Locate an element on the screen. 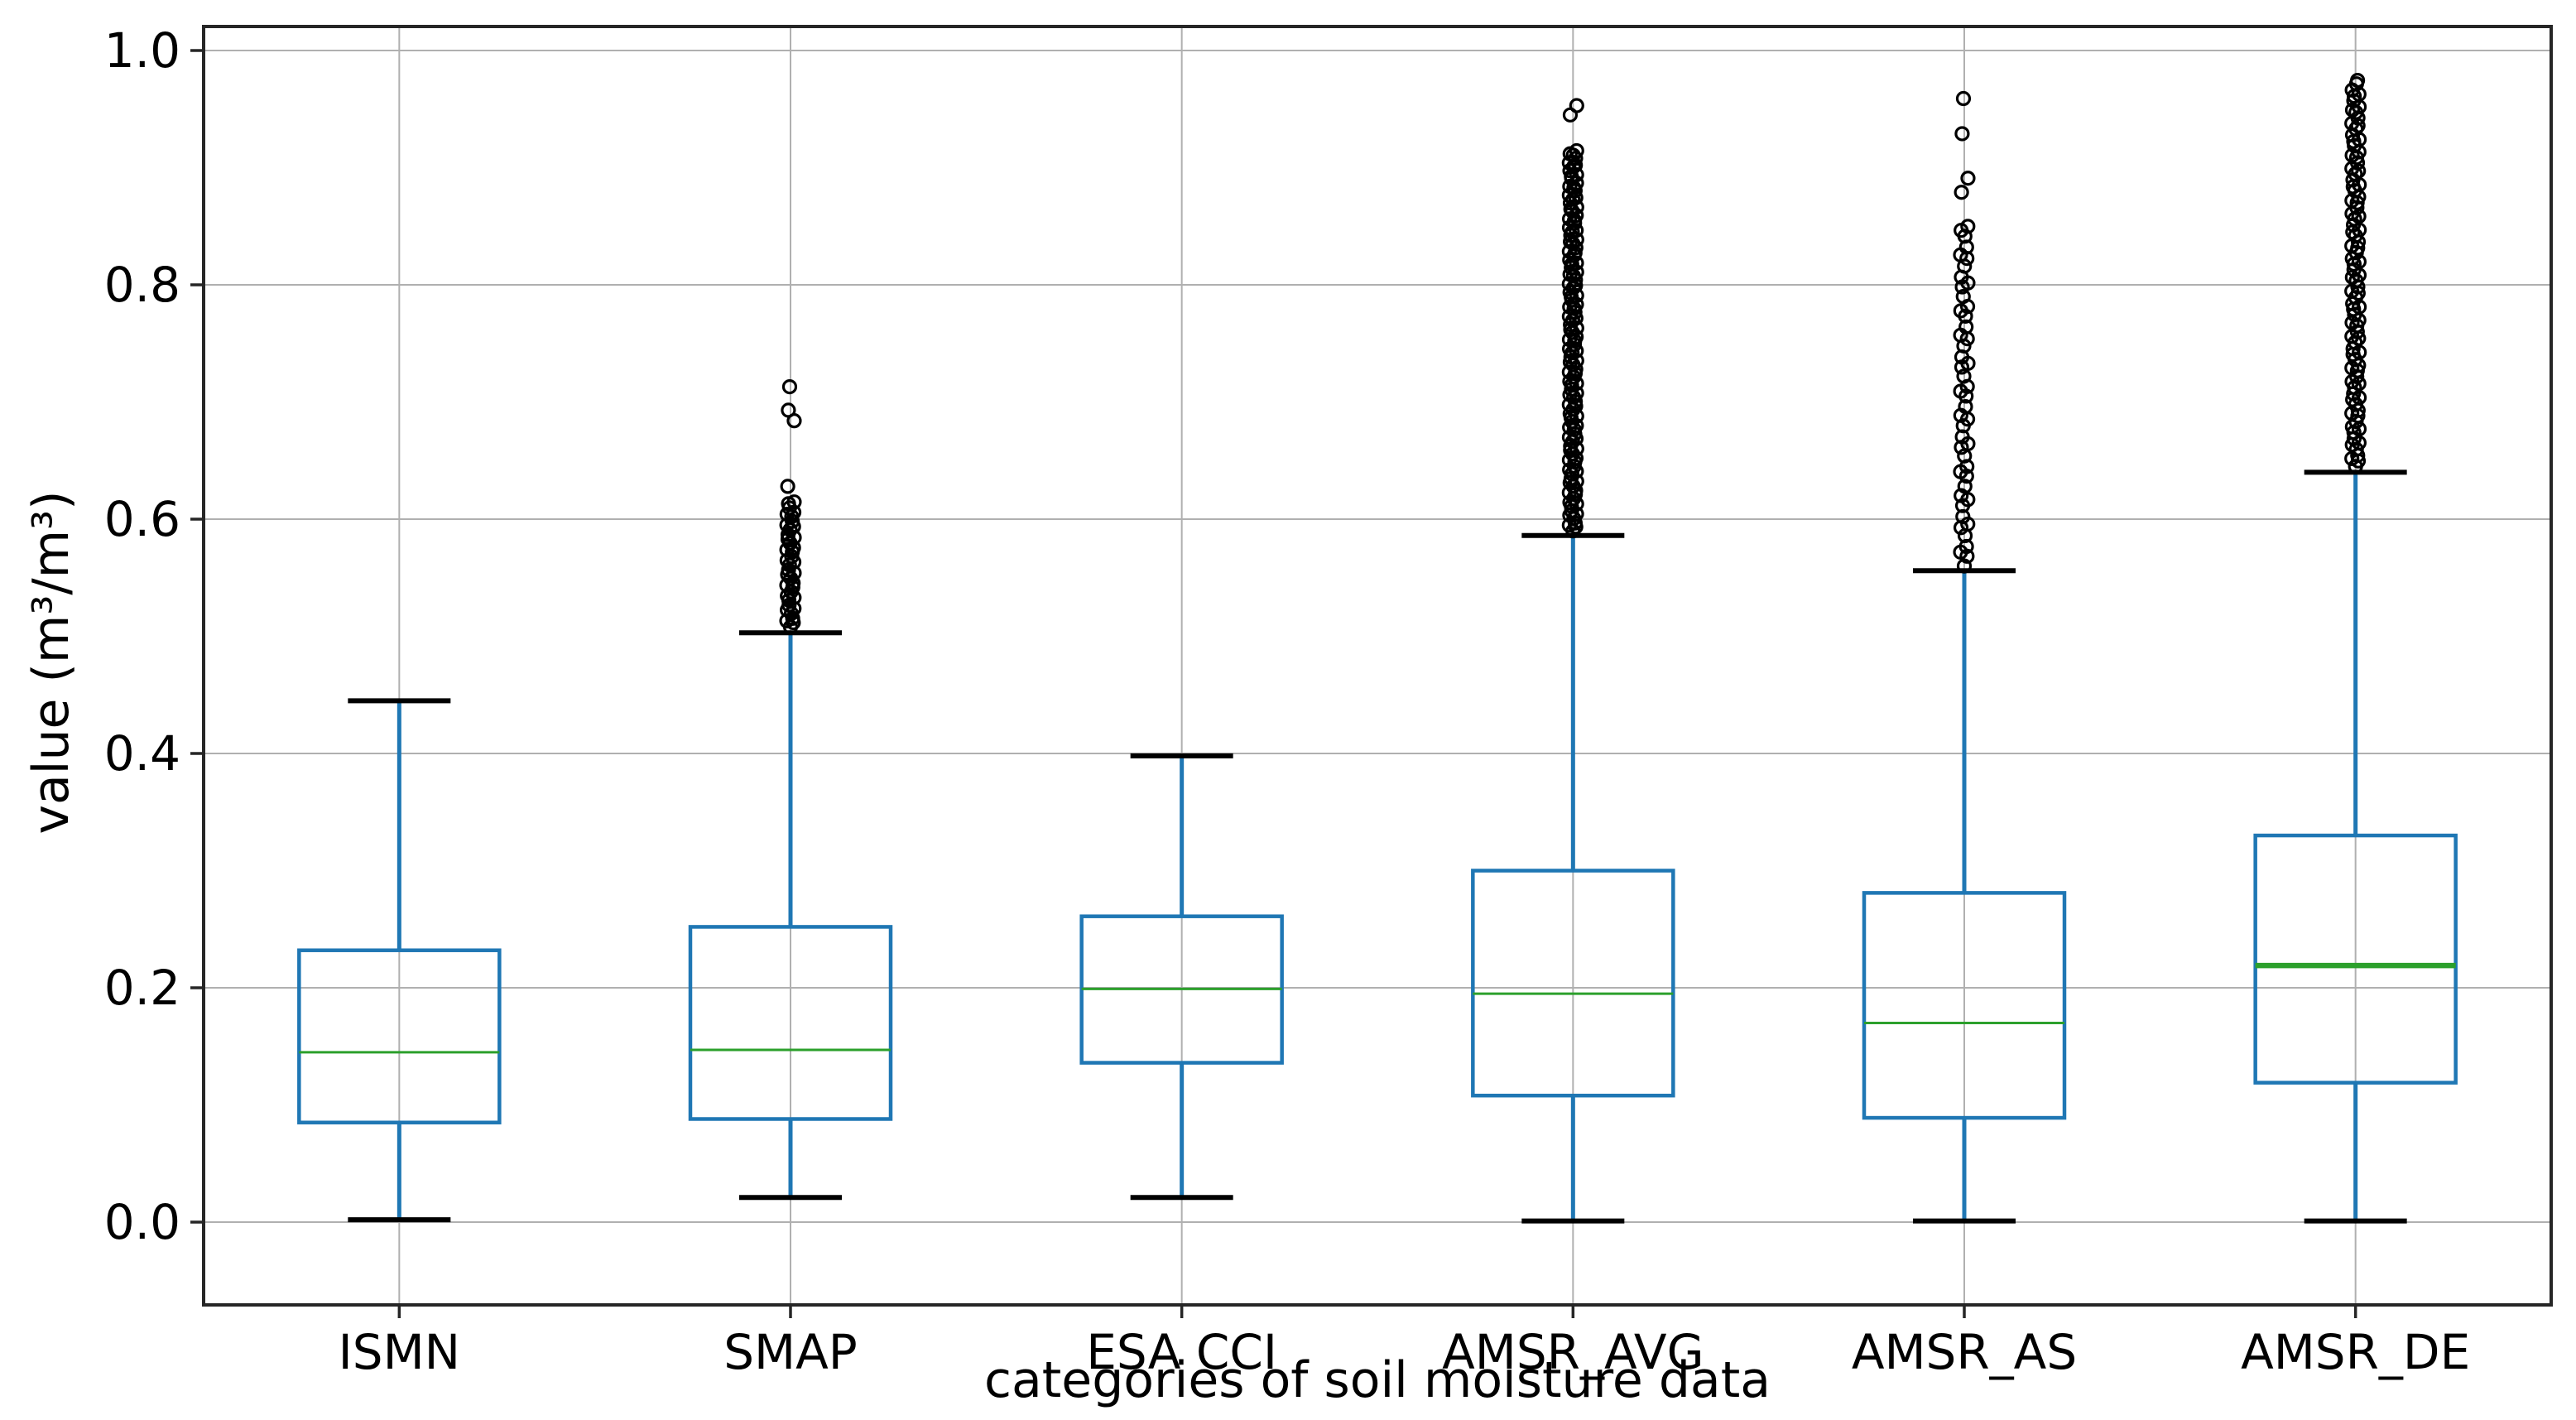 The height and width of the screenshot is (1420, 2576). x-tick-label: AMSR_AVG is located at coordinates (1573, 1352).